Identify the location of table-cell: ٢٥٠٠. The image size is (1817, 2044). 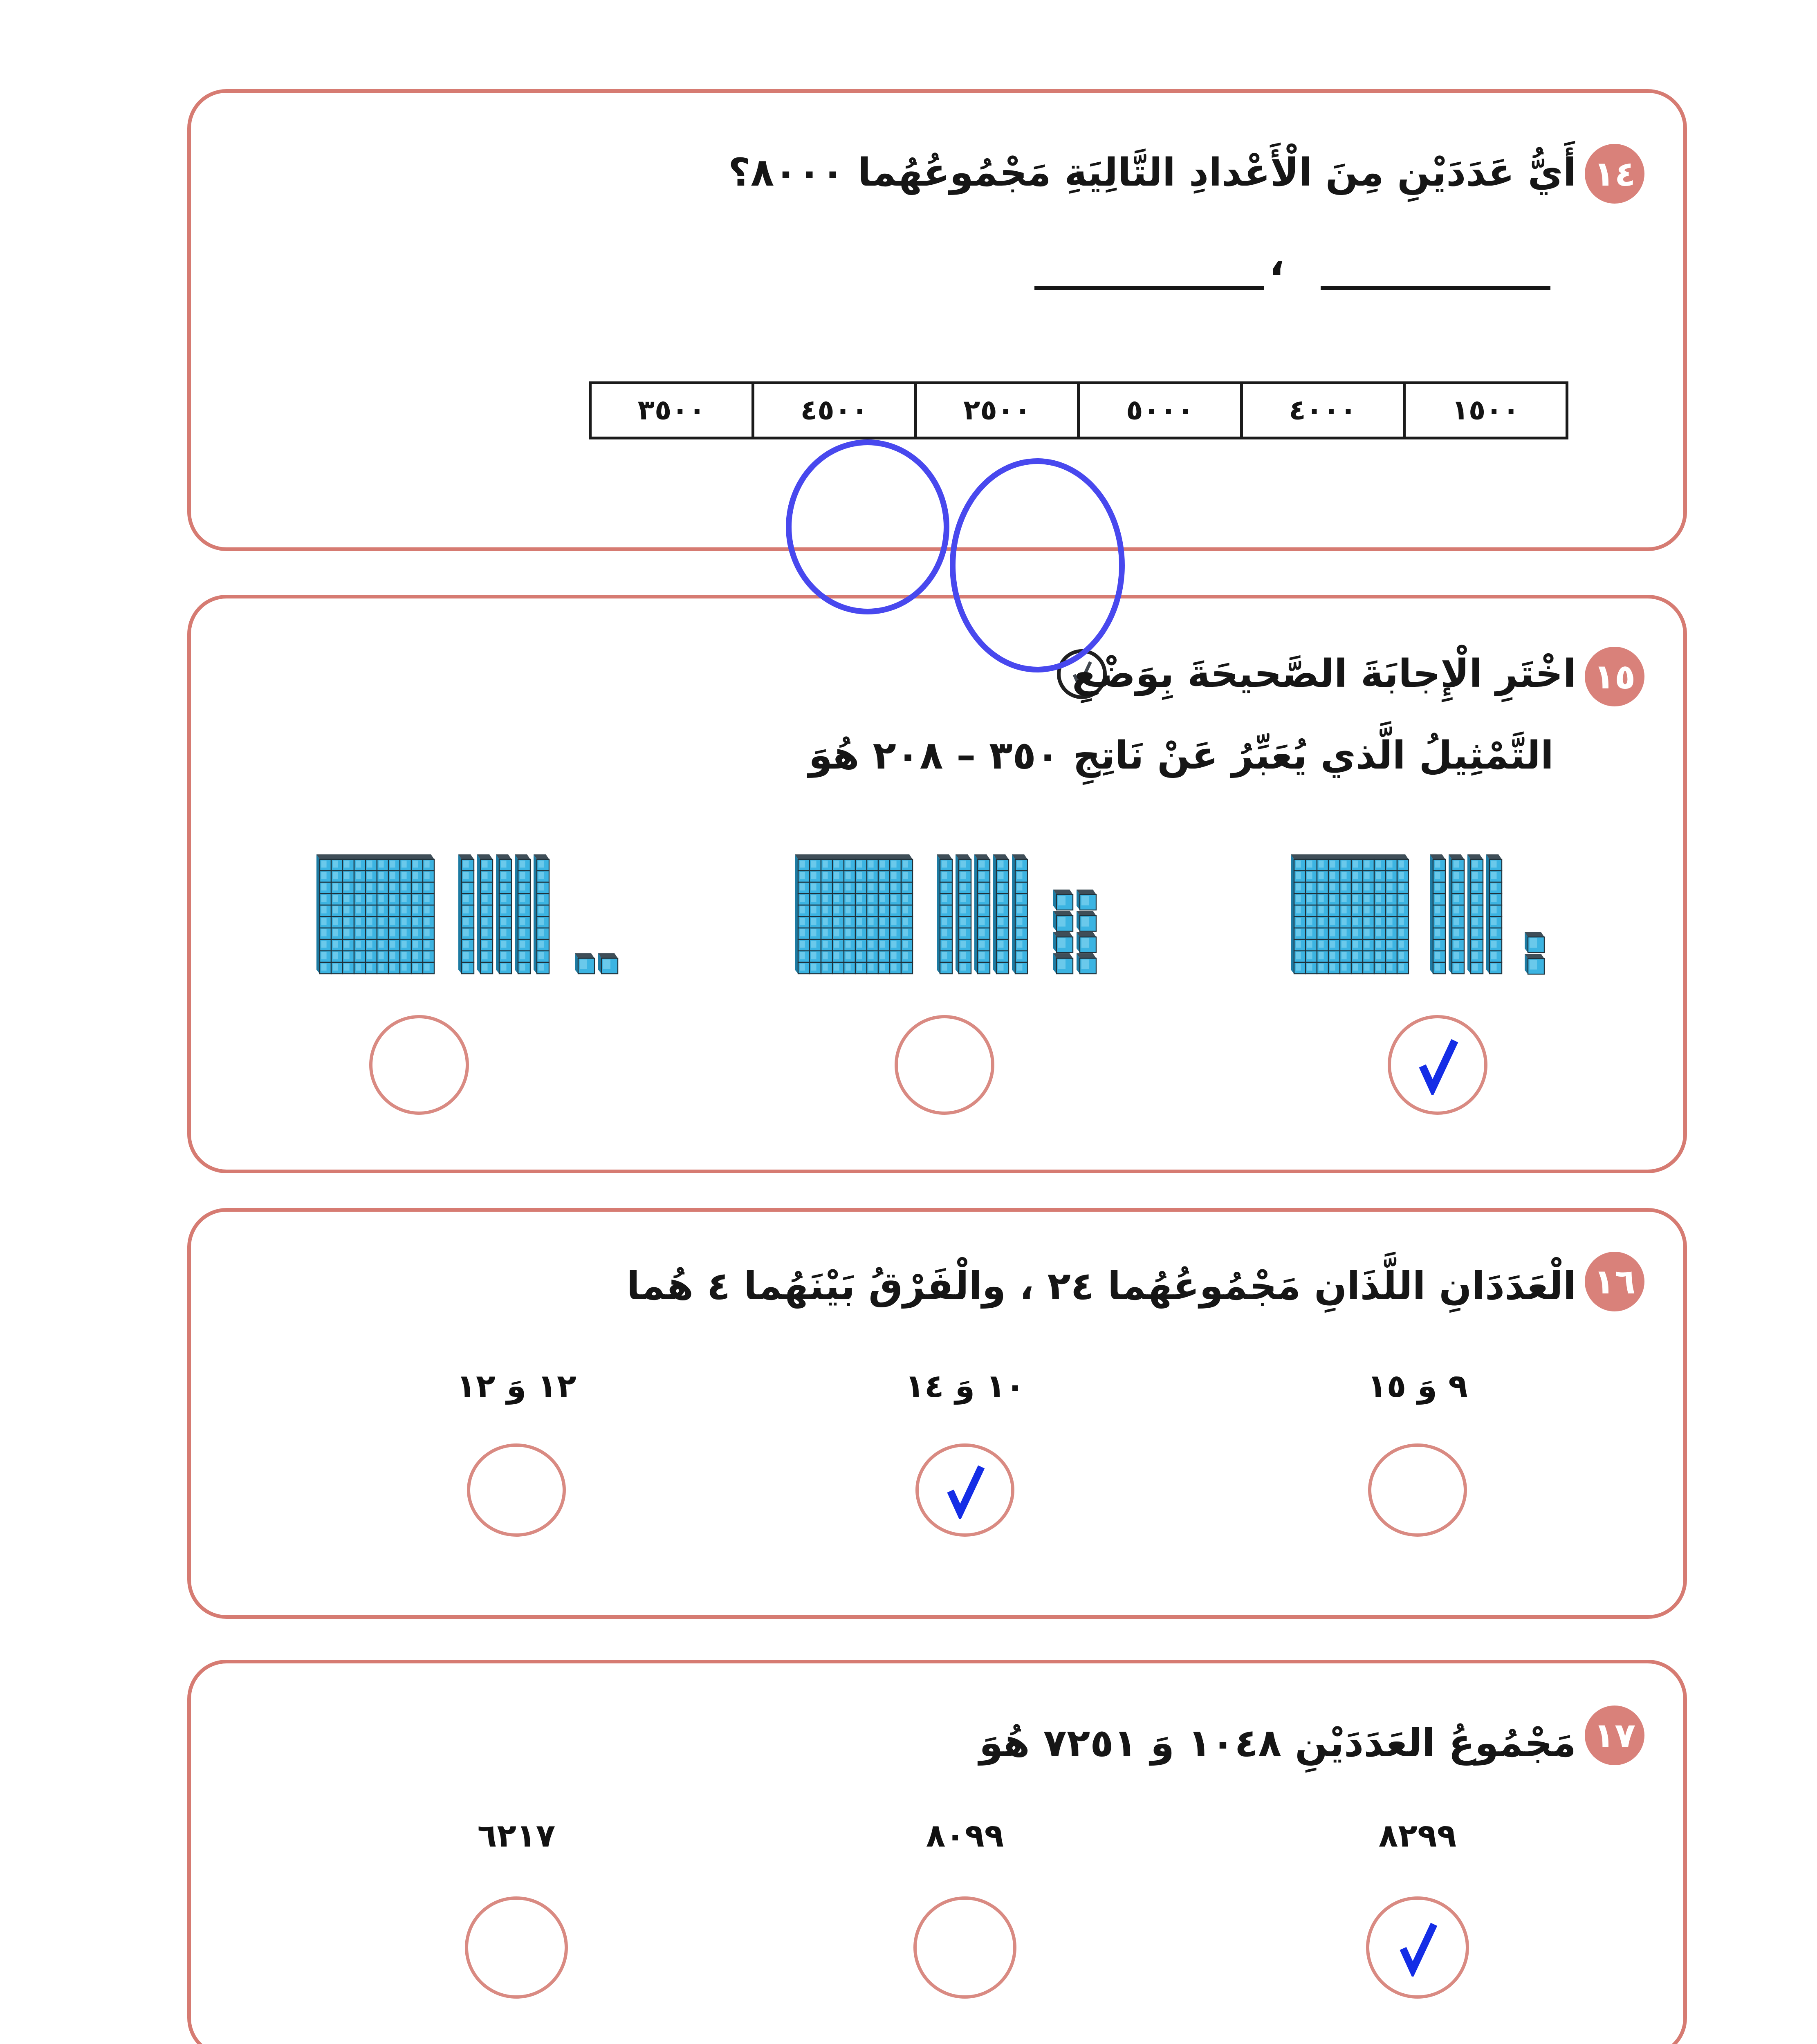
(995, 411).